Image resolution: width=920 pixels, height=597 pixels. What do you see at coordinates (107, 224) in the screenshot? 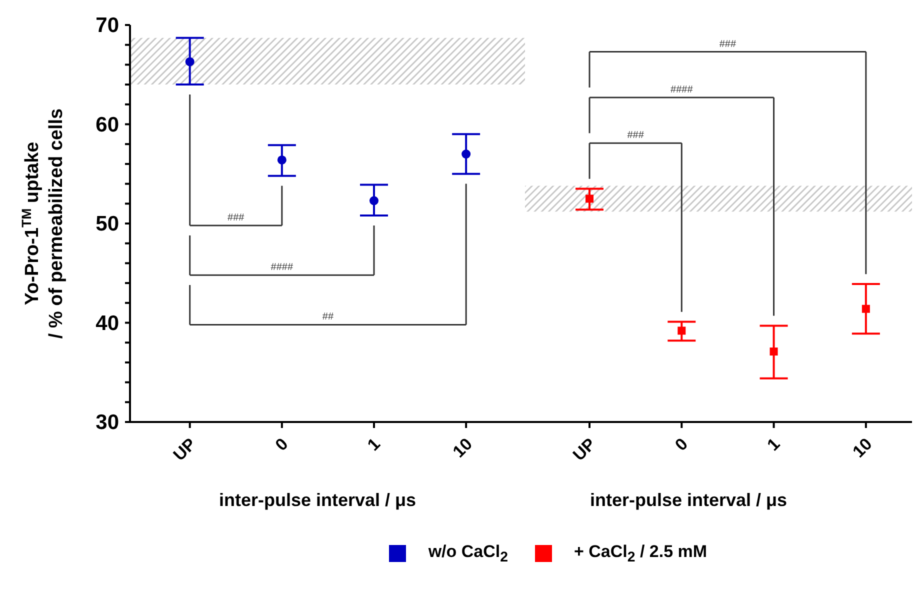
I see `y-tick-label: 50` at bounding box center [107, 224].